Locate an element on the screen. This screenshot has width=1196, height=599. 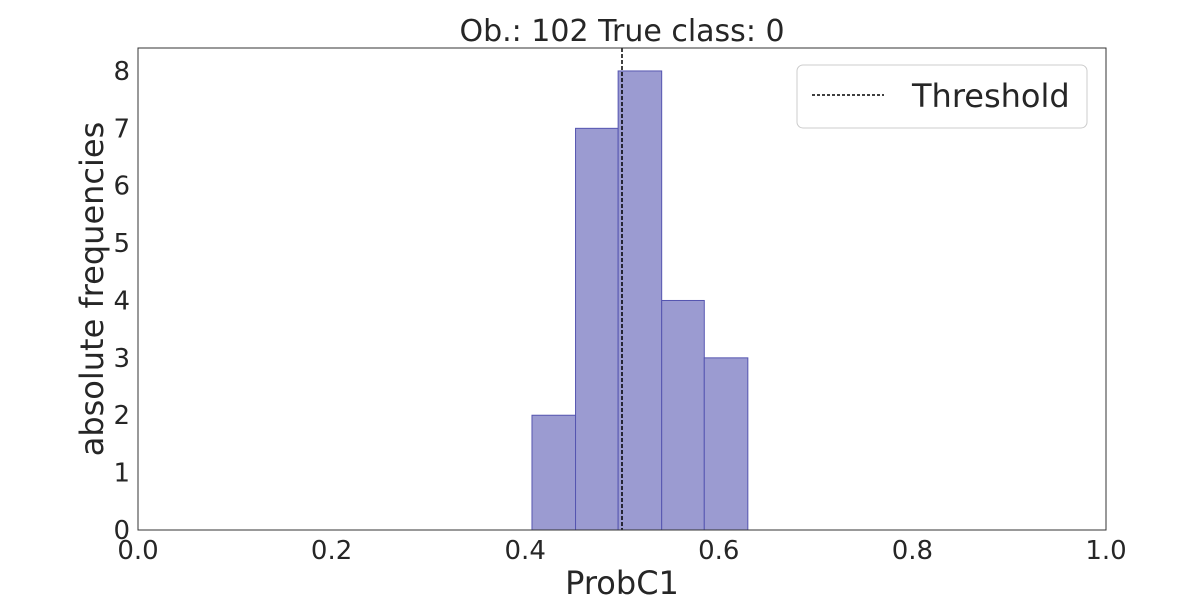
y-tick-label: 3 is located at coordinates (121, 359).